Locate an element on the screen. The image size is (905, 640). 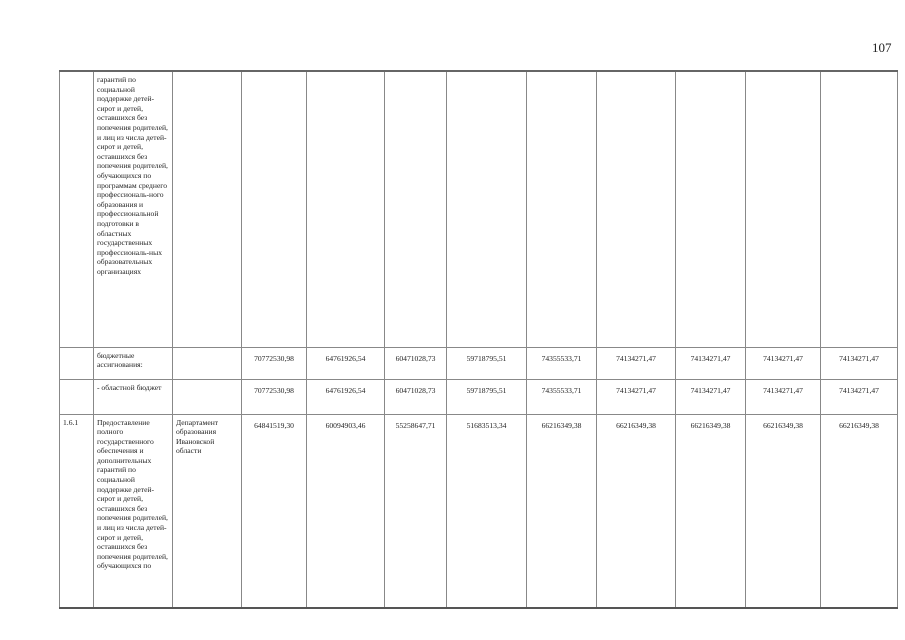
value-cell: 51683513,34 is located at coordinates (486, 511).